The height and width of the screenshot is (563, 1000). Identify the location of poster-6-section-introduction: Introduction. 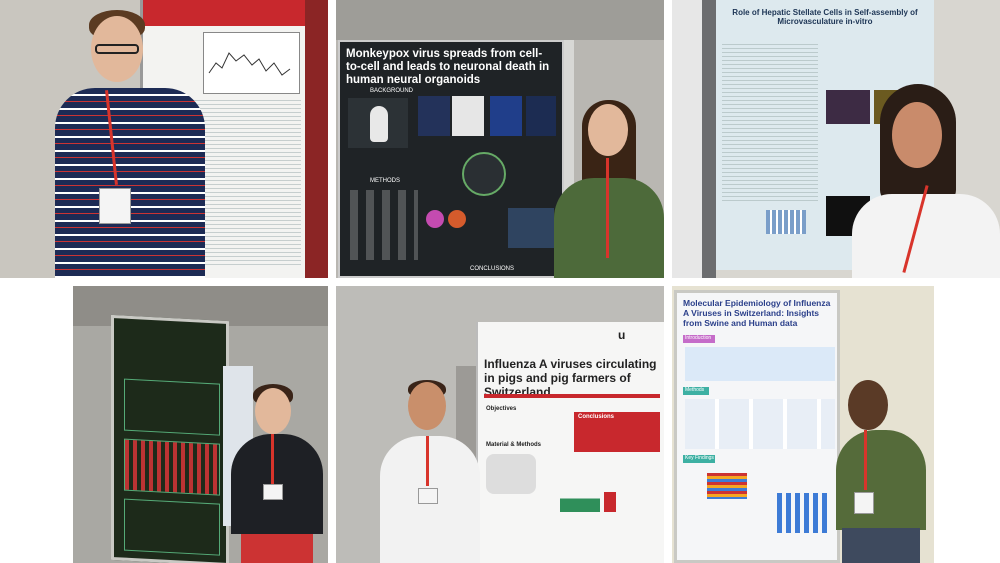
(698, 338).